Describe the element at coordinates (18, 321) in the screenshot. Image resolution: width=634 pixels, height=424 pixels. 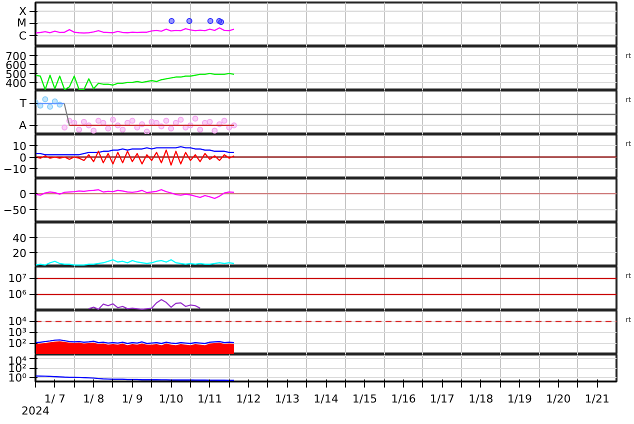
I see `y-tick-label: 10⁴` at that location.